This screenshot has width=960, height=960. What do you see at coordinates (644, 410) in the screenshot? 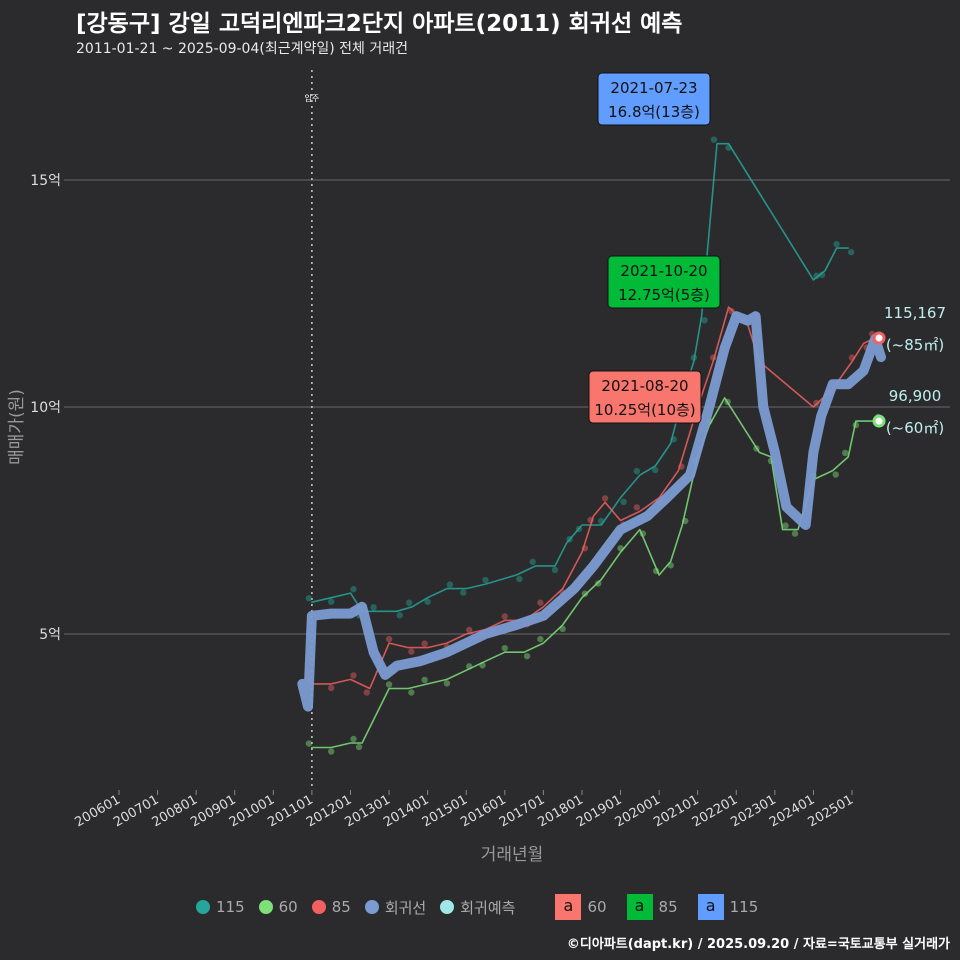
I see `annotation-price: 10.25억(10층)` at bounding box center [644, 410].